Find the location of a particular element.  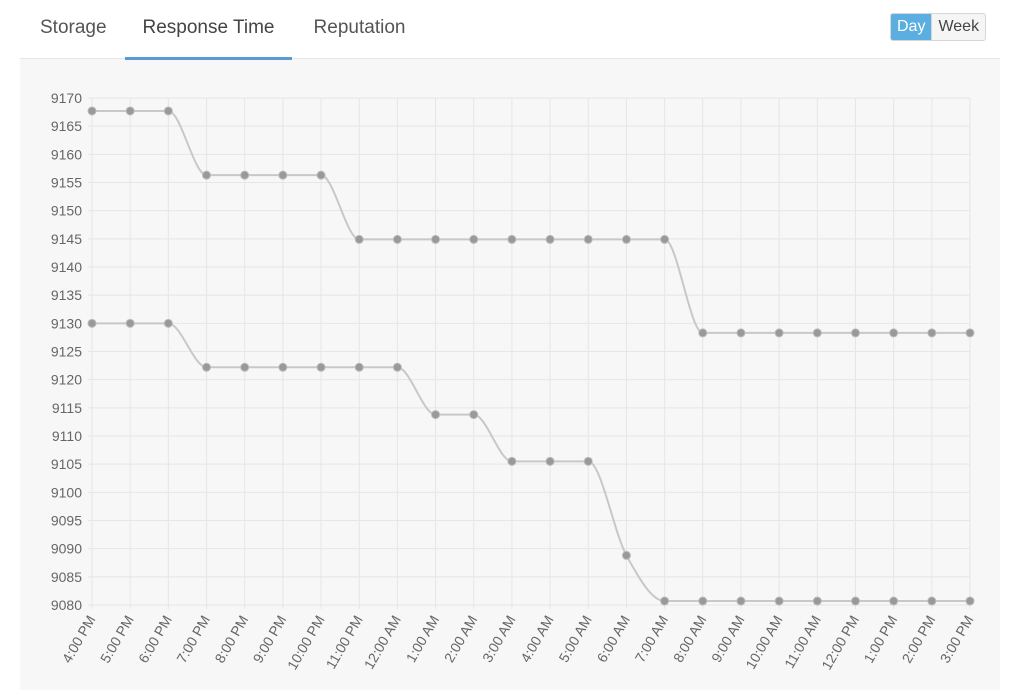

y-tick-label: 9090 is located at coordinates (66, 549).